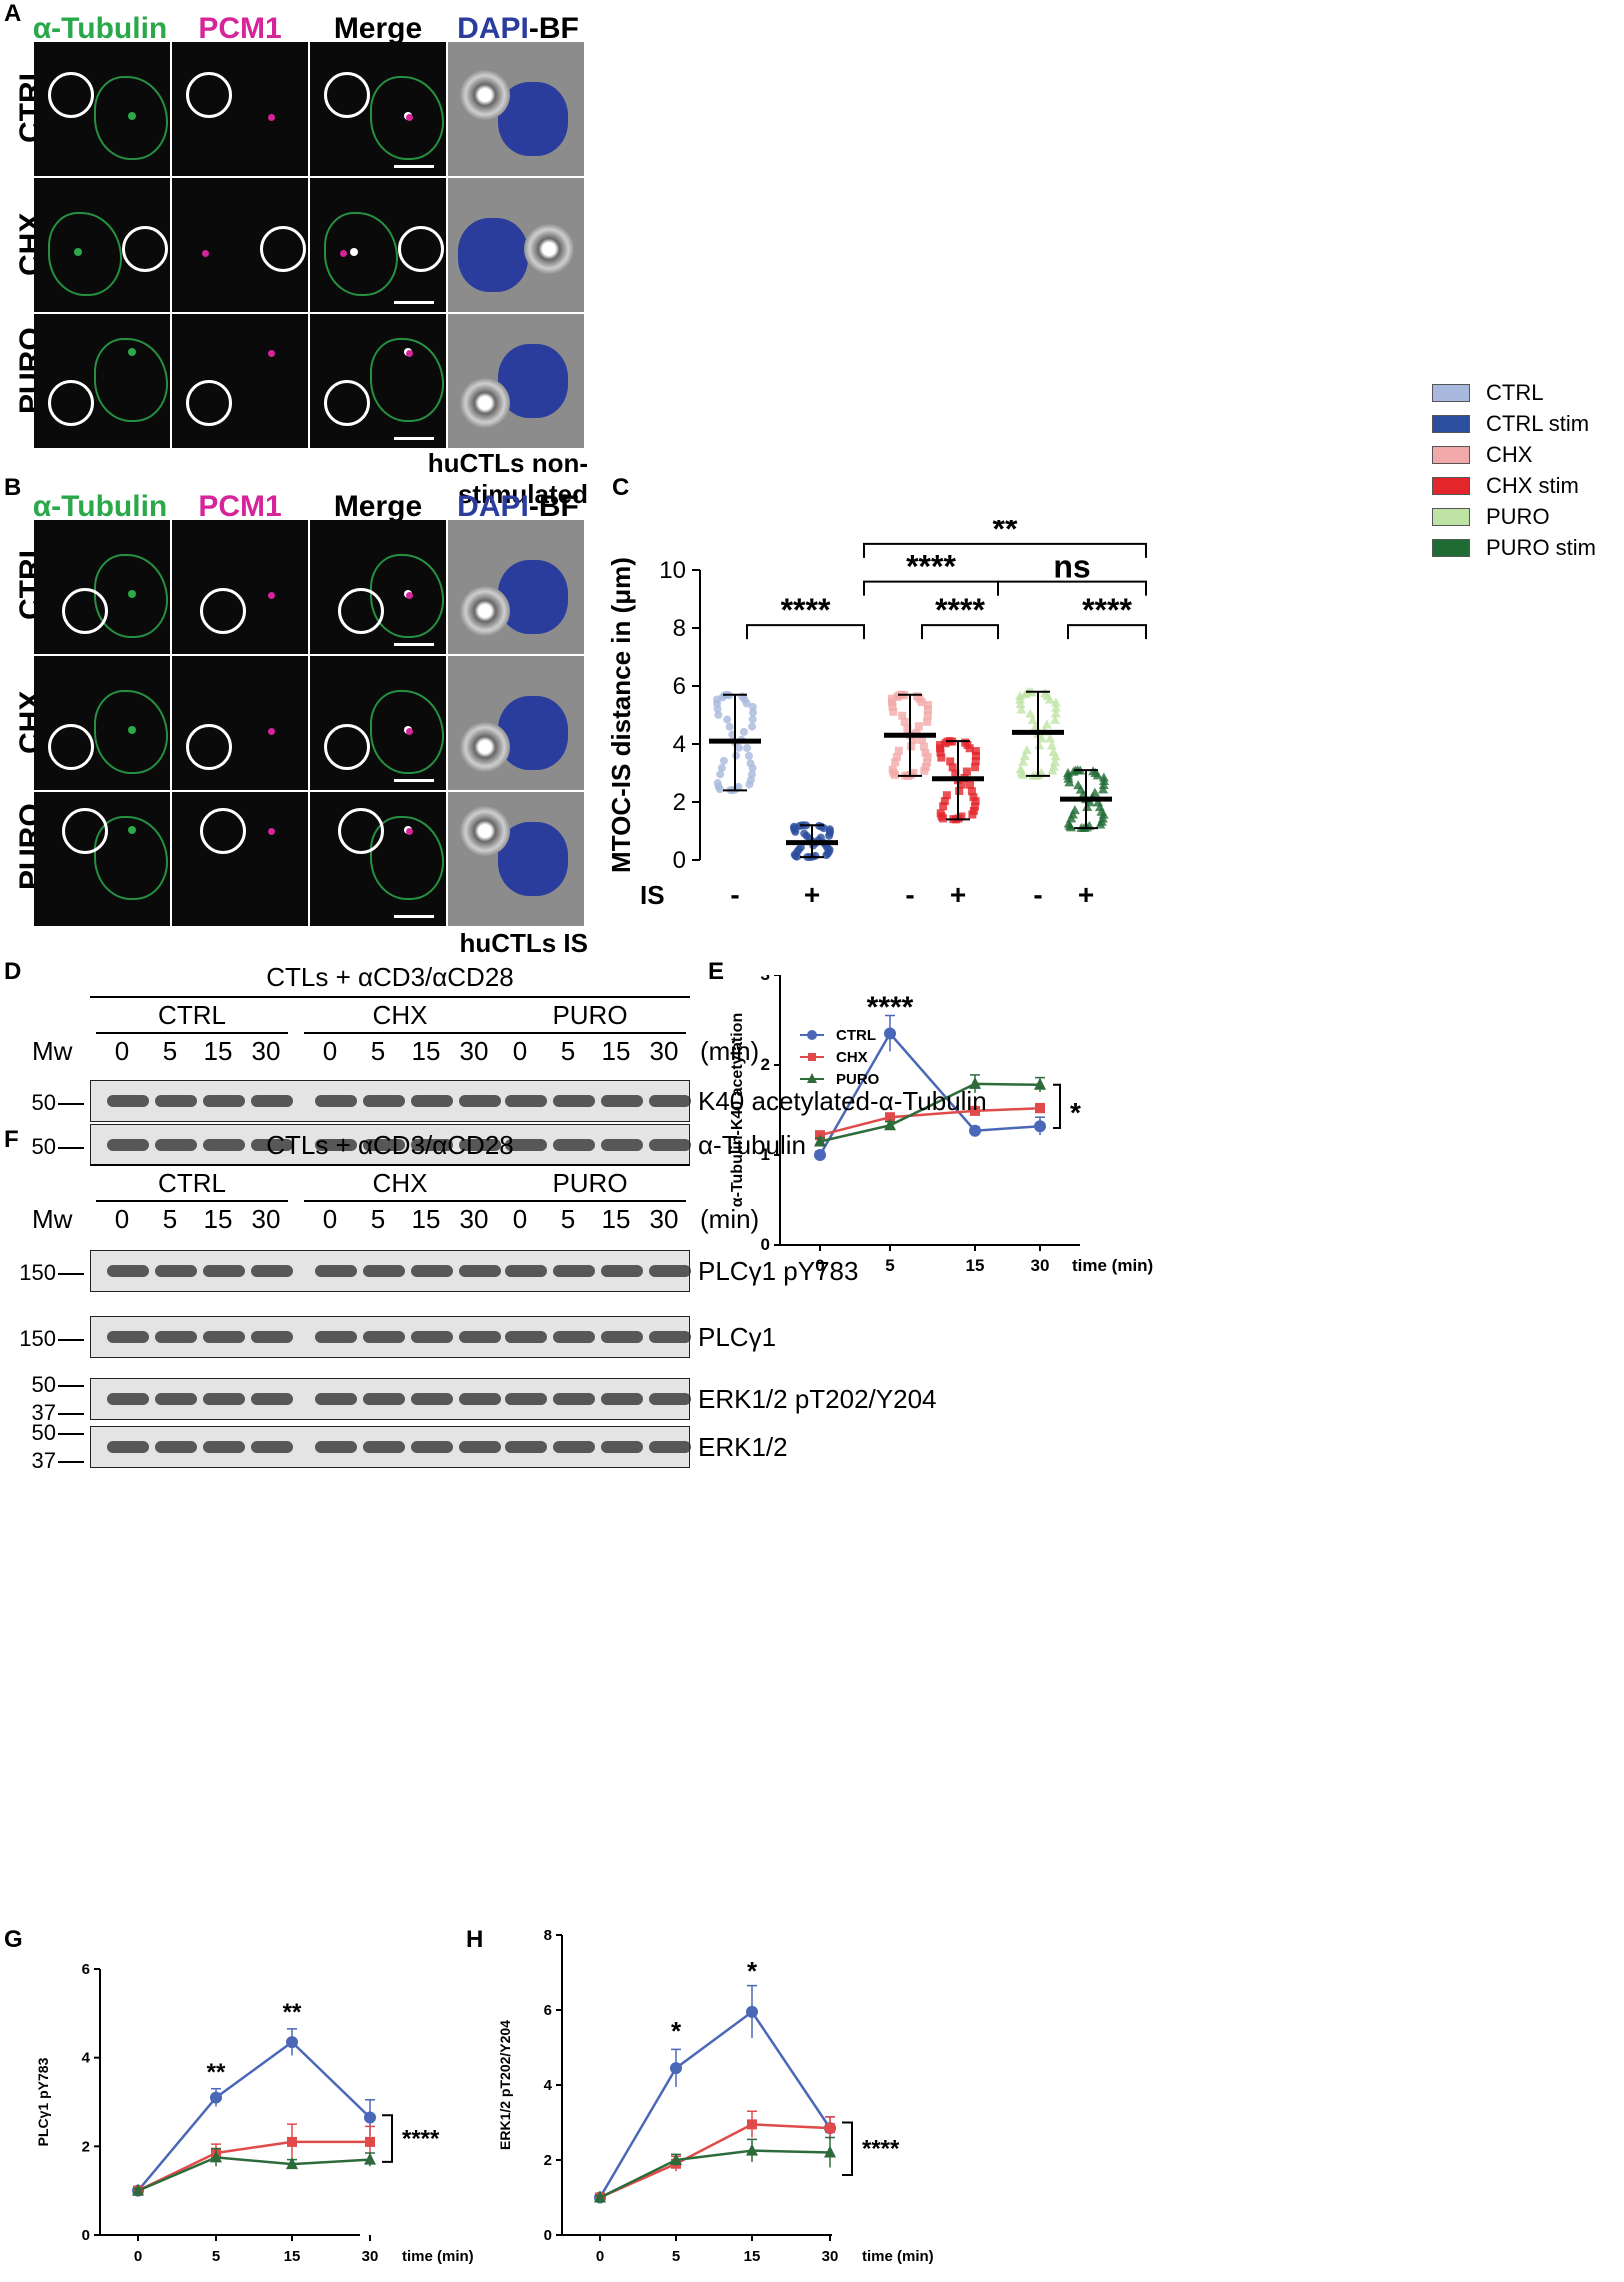 Image resolution: width=1624 pixels, height=2282 pixels. Describe the element at coordinates (778, 1271) in the screenshot. I see `band-label: PLCγ1 pY783` at that location.